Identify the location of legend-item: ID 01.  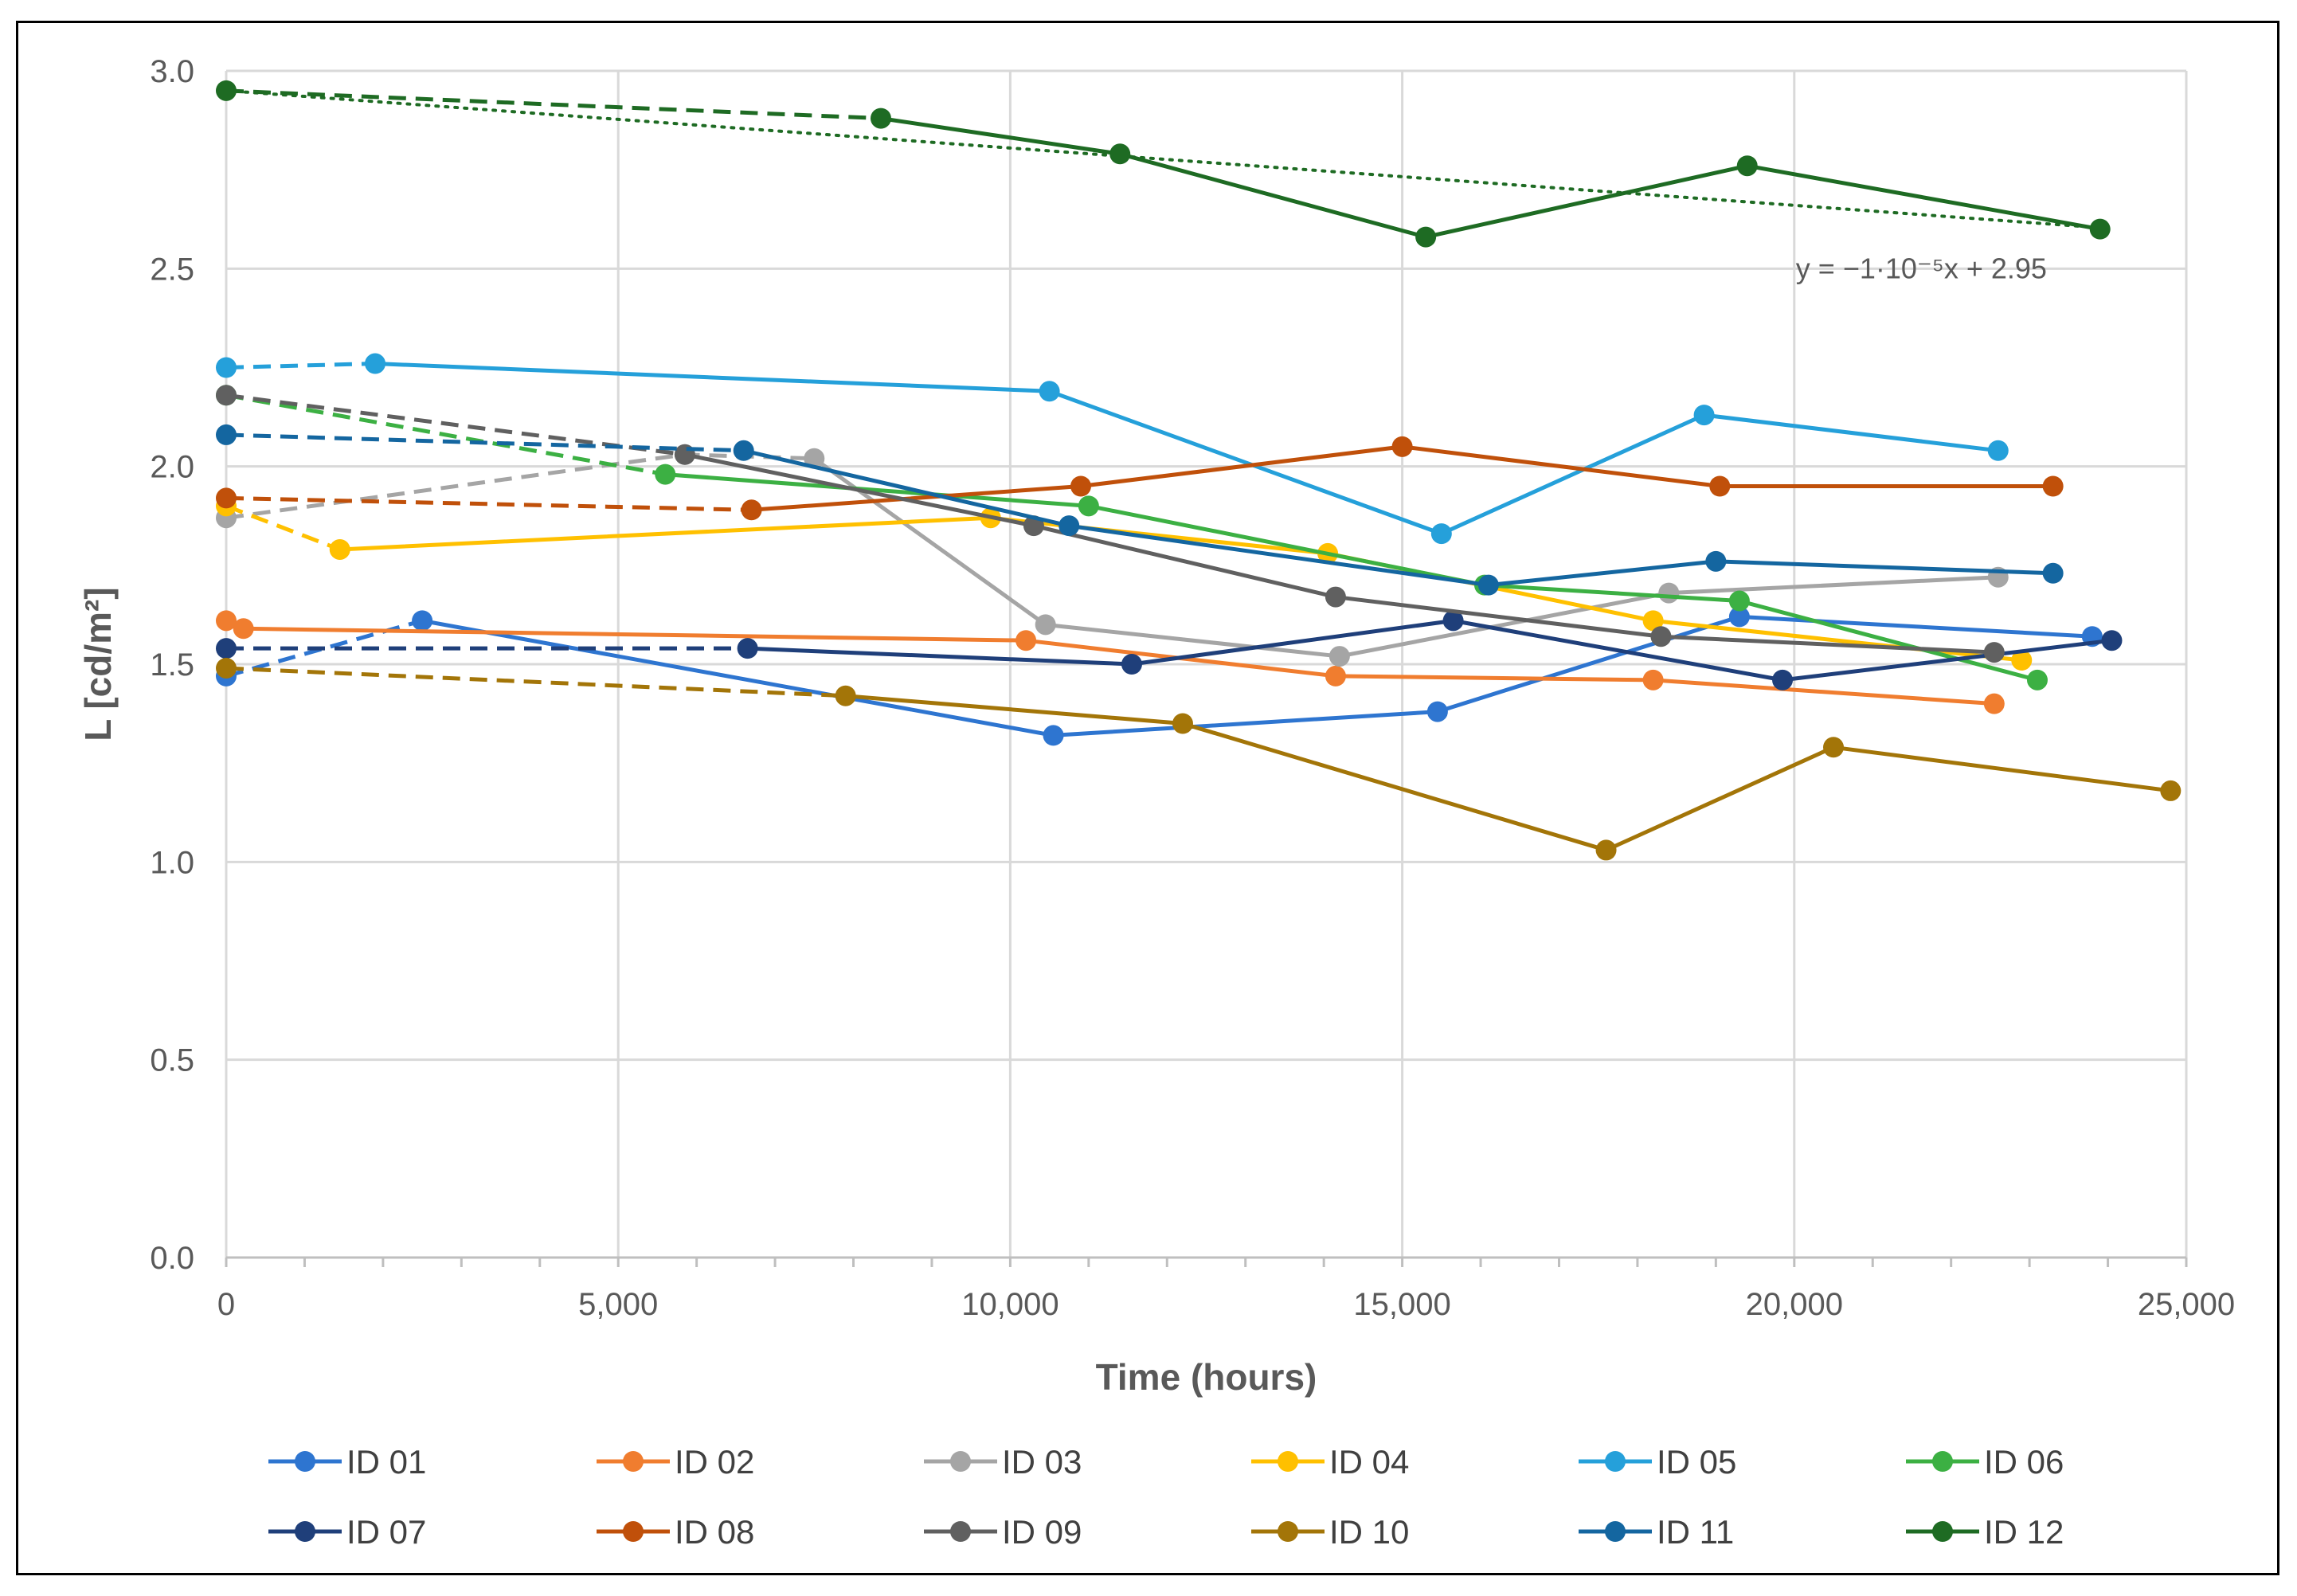
(347, 1462).